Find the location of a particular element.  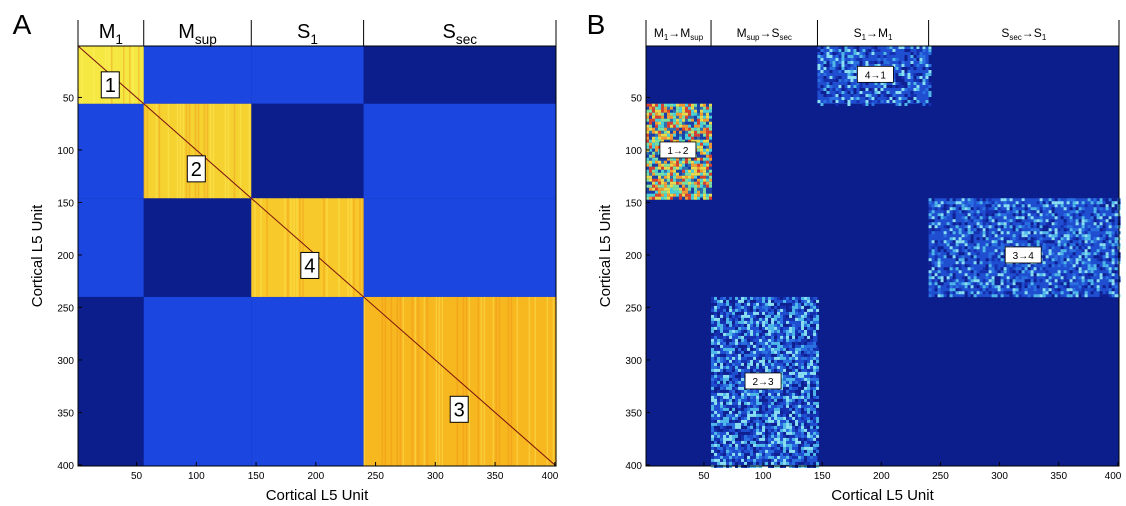

group-label-2: S1→M1 is located at coordinates (873, 34).